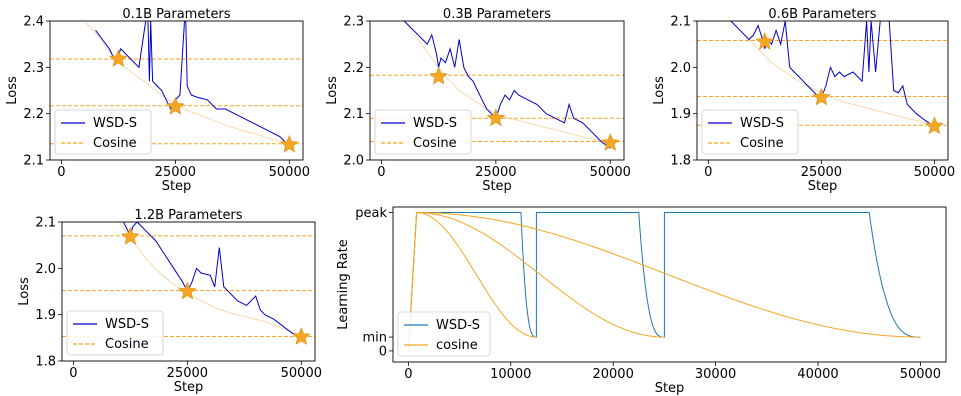  What do you see at coordinates (817, 374) in the screenshot?
I see `x-tick-label: 40000` at bounding box center [817, 374].